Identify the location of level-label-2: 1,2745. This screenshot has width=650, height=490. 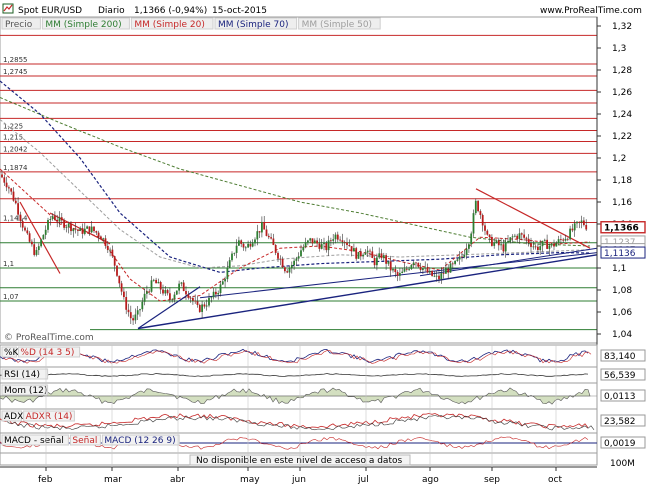
(15, 72).